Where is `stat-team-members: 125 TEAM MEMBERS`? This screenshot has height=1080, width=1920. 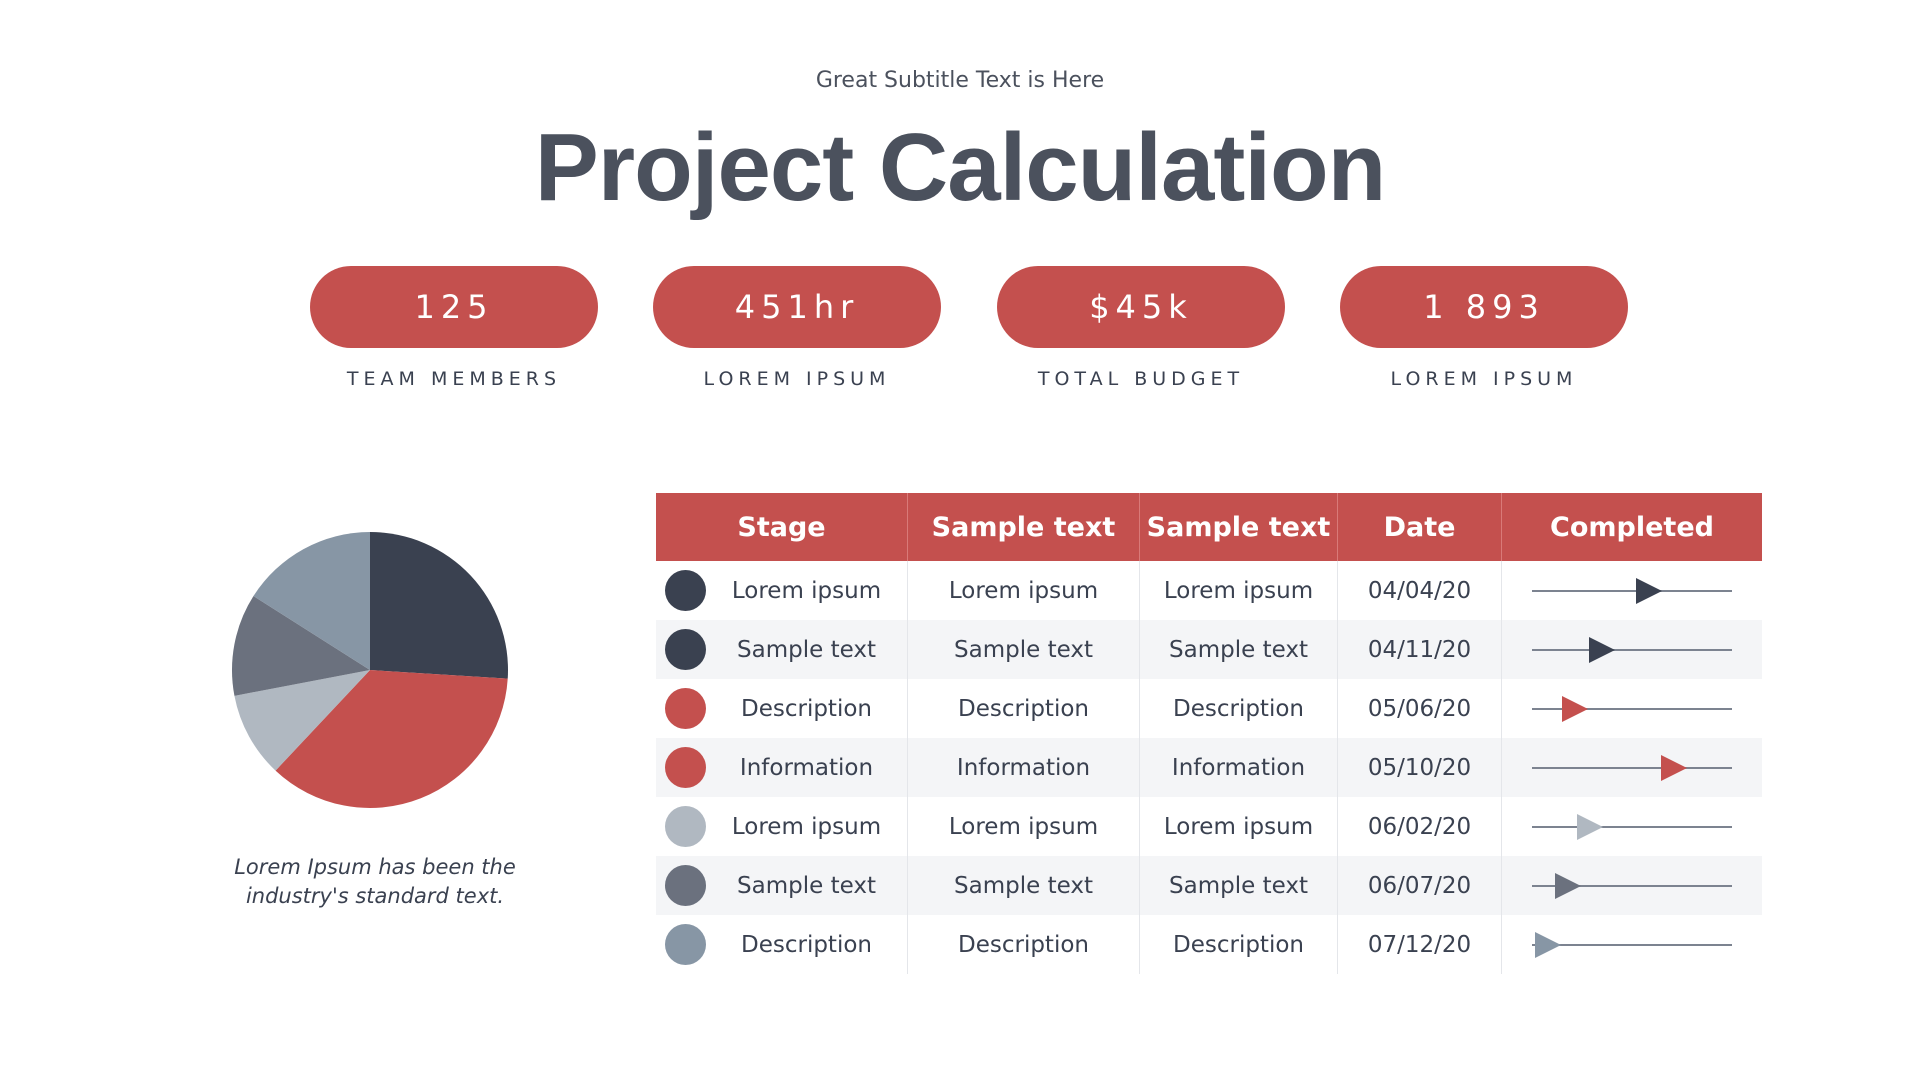 stat-team-members: 125 TEAM MEMBERS is located at coordinates (454, 328).